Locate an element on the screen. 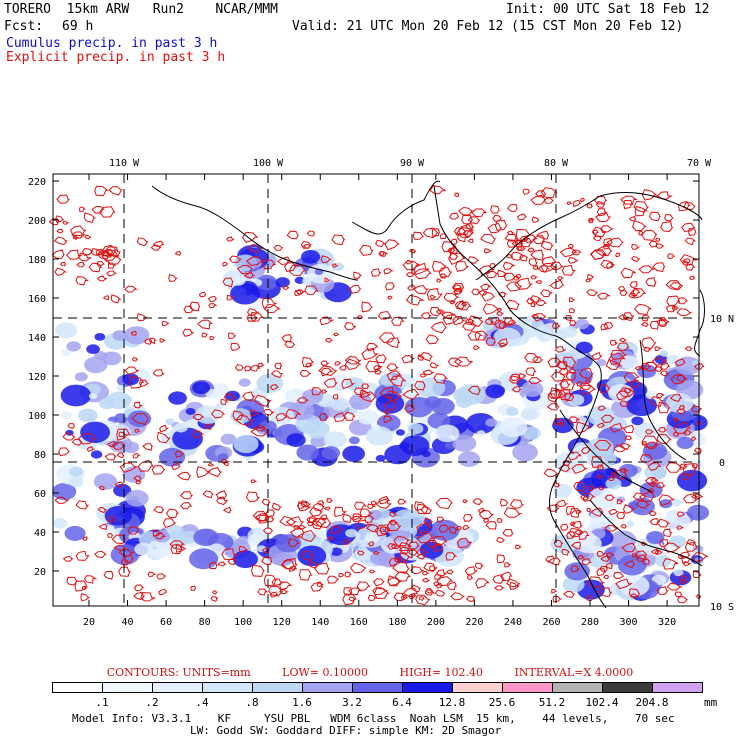  colorbar-label: 12.8 is located at coordinates (452, 702).